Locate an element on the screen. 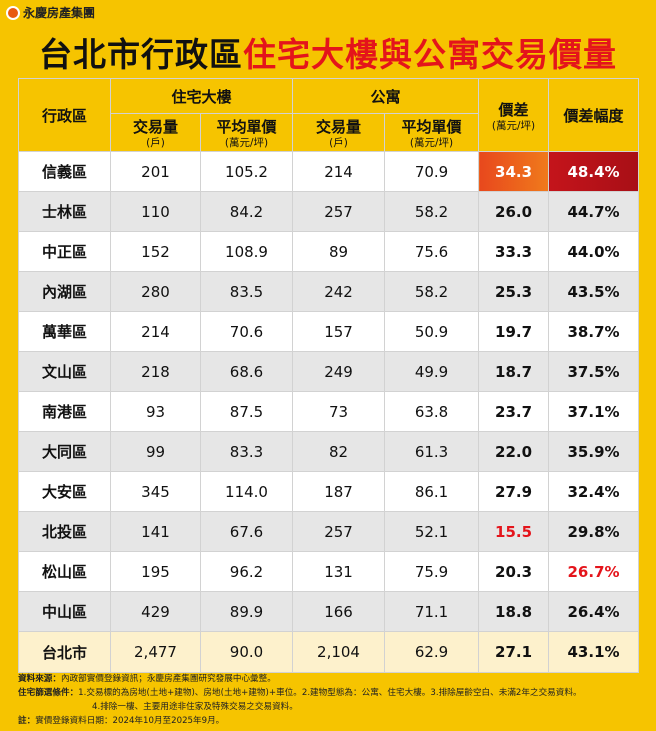  table-cell: 90.0 is located at coordinates (246, 652).